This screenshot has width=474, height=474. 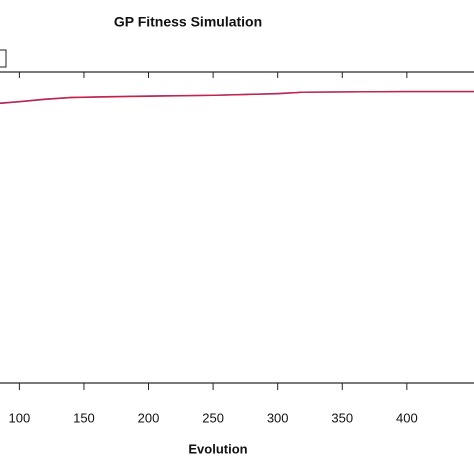 I want to click on x-axis-label: Evolution, so click(x=217, y=448).